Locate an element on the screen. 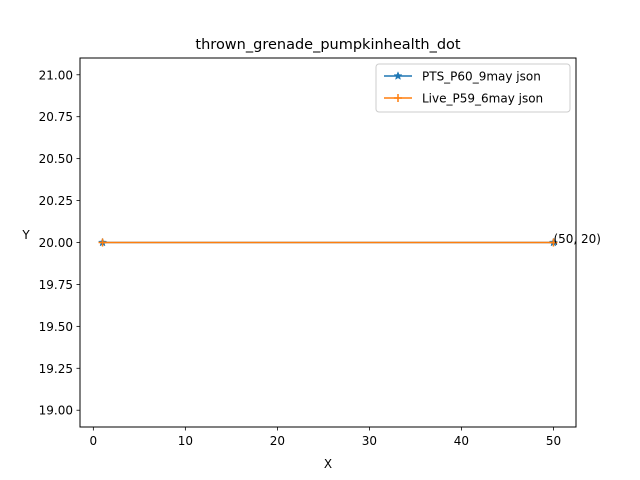 This screenshot has width=640, height=480. y-axis-label: Y is located at coordinates (25, 235).